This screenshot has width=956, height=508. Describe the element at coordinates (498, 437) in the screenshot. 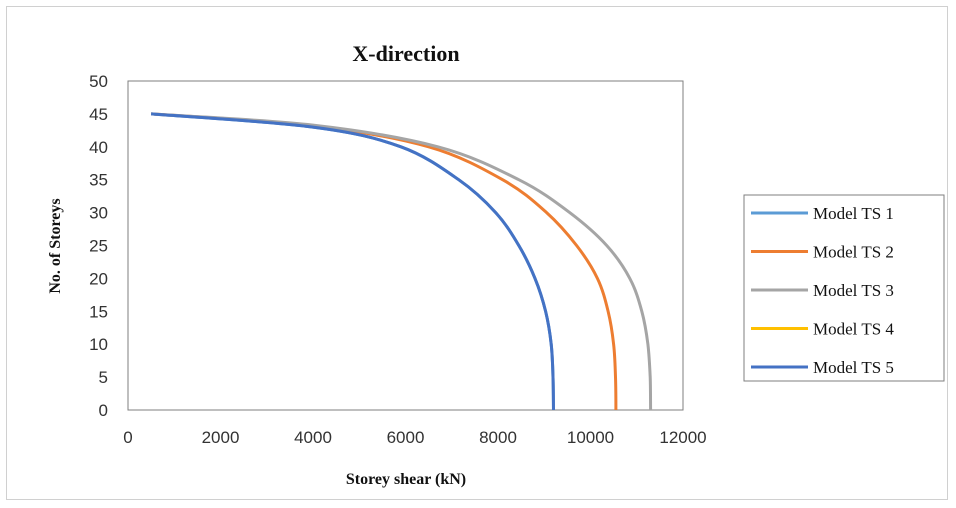

I see `x-tick-label: 8000` at that location.